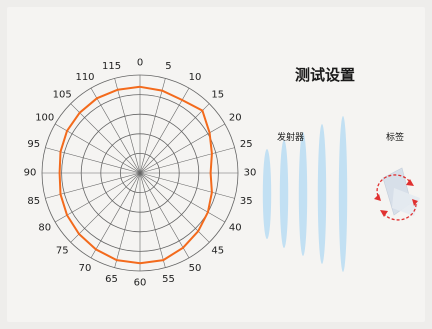 The width and height of the screenshot is (432, 329). I want to click on angle-tick-label: 35, so click(246, 201).